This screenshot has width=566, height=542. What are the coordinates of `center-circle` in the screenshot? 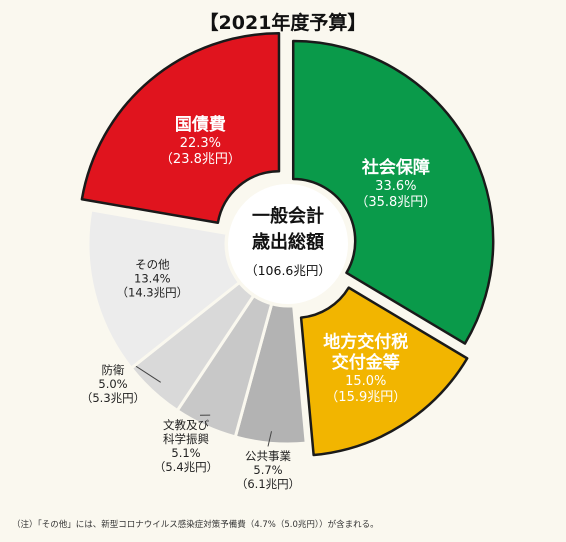 It's located at (288, 244).